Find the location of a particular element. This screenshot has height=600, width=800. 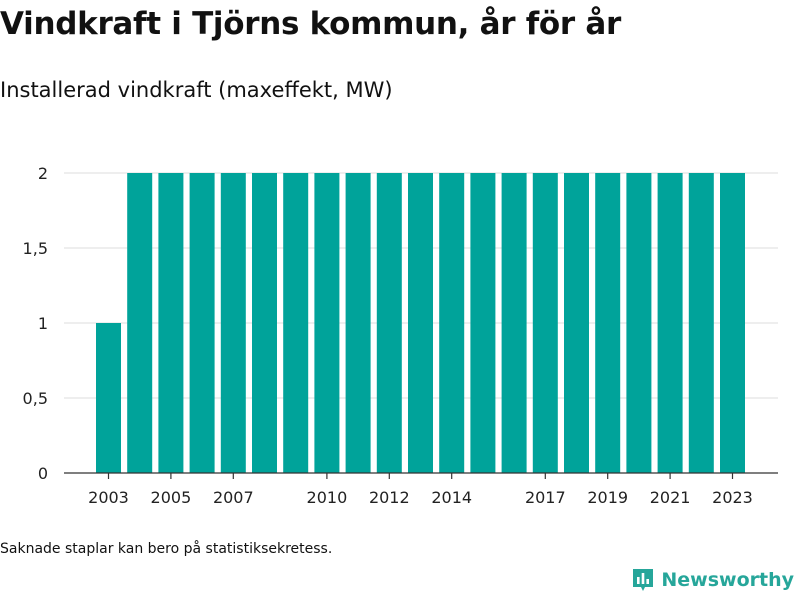

bar-2017 is located at coordinates (545, 323).